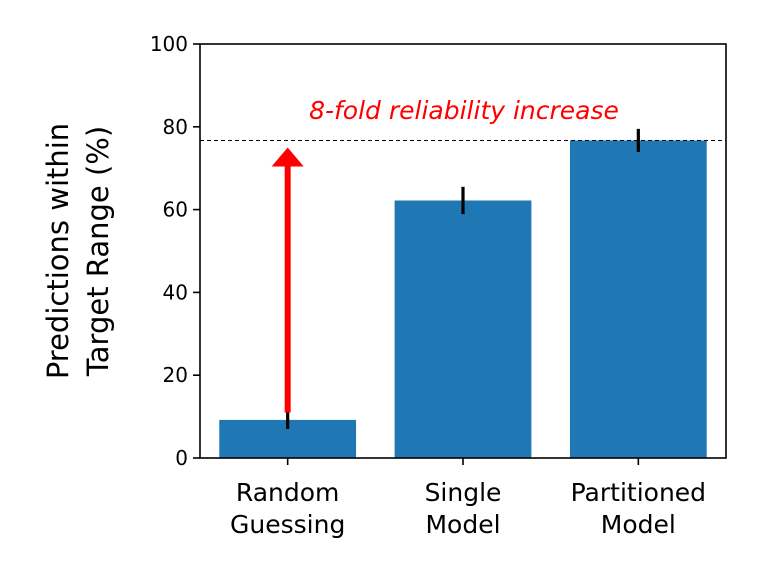 The image size is (770, 578). What do you see at coordinates (175, 375) in the screenshot?
I see `y-tick-label: 20` at bounding box center [175, 375].